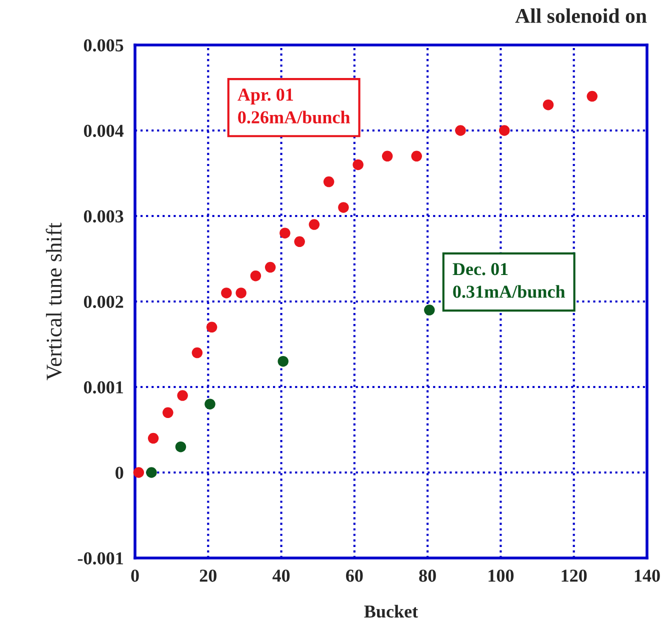 The height and width of the screenshot is (639, 666). I want to click on y-axis-title: Vertical tune shift, so click(54, 301).